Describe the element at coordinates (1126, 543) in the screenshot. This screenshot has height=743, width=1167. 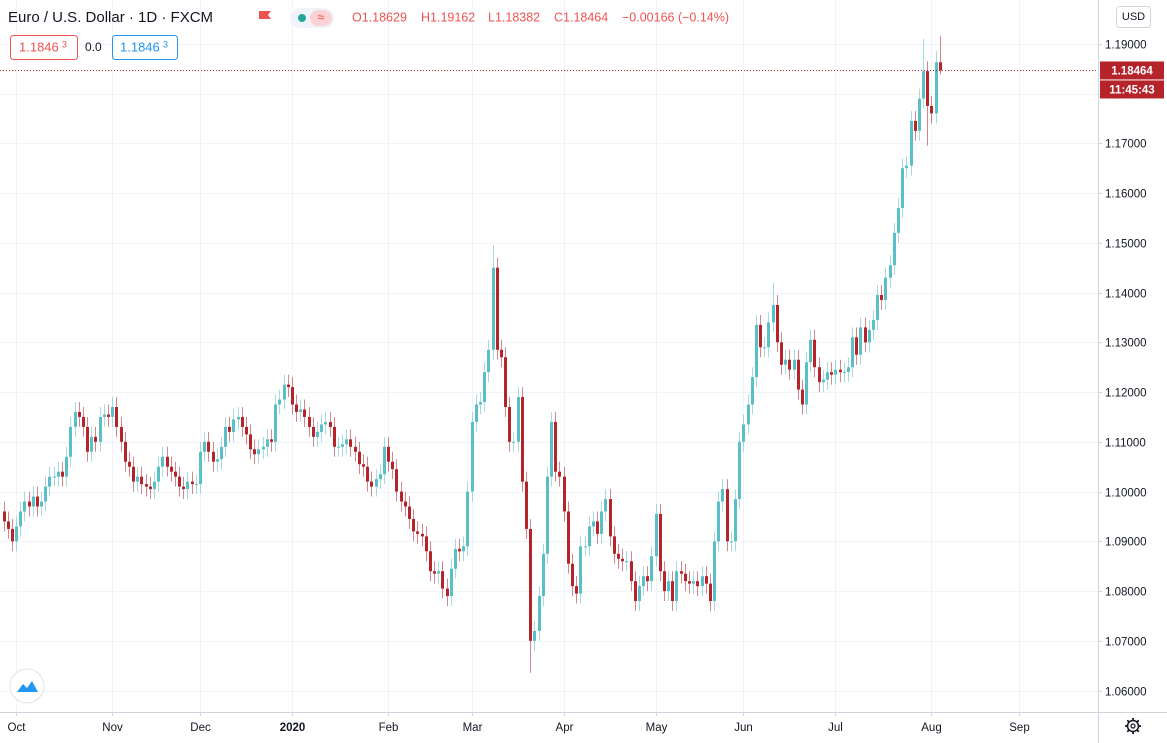
I see `y-tick-label: 1.09000` at that location.